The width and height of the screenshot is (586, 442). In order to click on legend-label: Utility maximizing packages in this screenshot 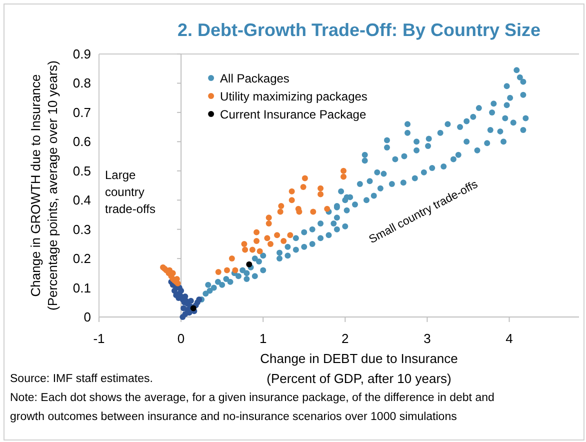, I will do `click(294, 97)`.